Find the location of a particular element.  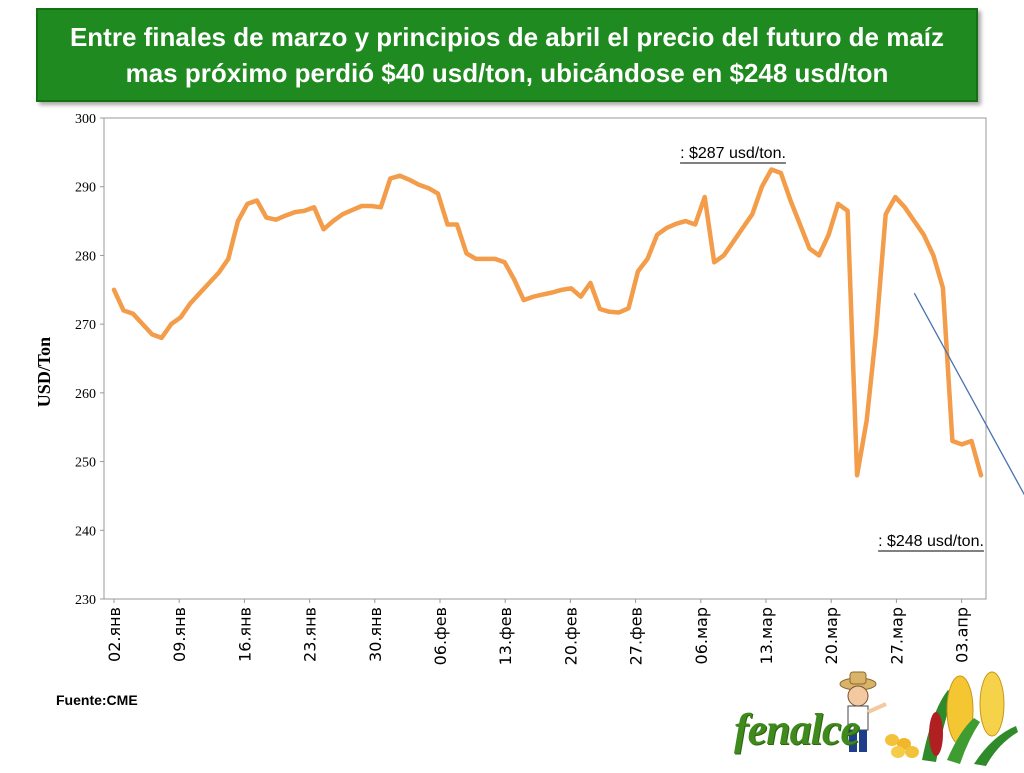

x-tick-label: 03.апр is located at coordinates (962, 635).